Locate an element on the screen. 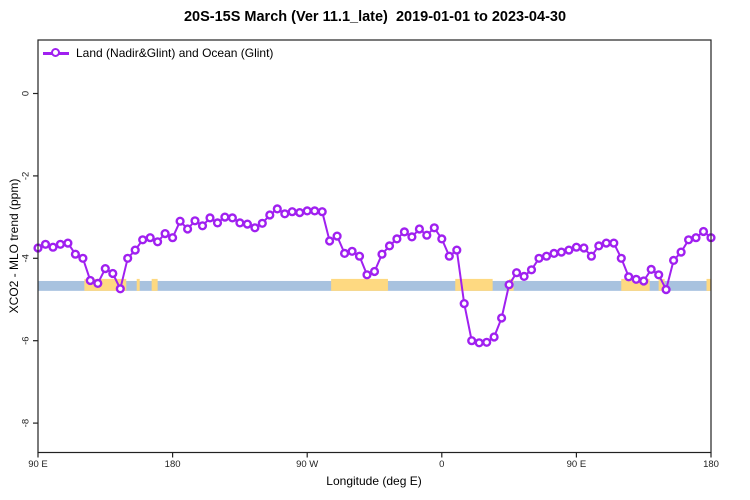  legend: Land (Nadir&Glint) and Ocean (Glint) is located at coordinates (158, 53).